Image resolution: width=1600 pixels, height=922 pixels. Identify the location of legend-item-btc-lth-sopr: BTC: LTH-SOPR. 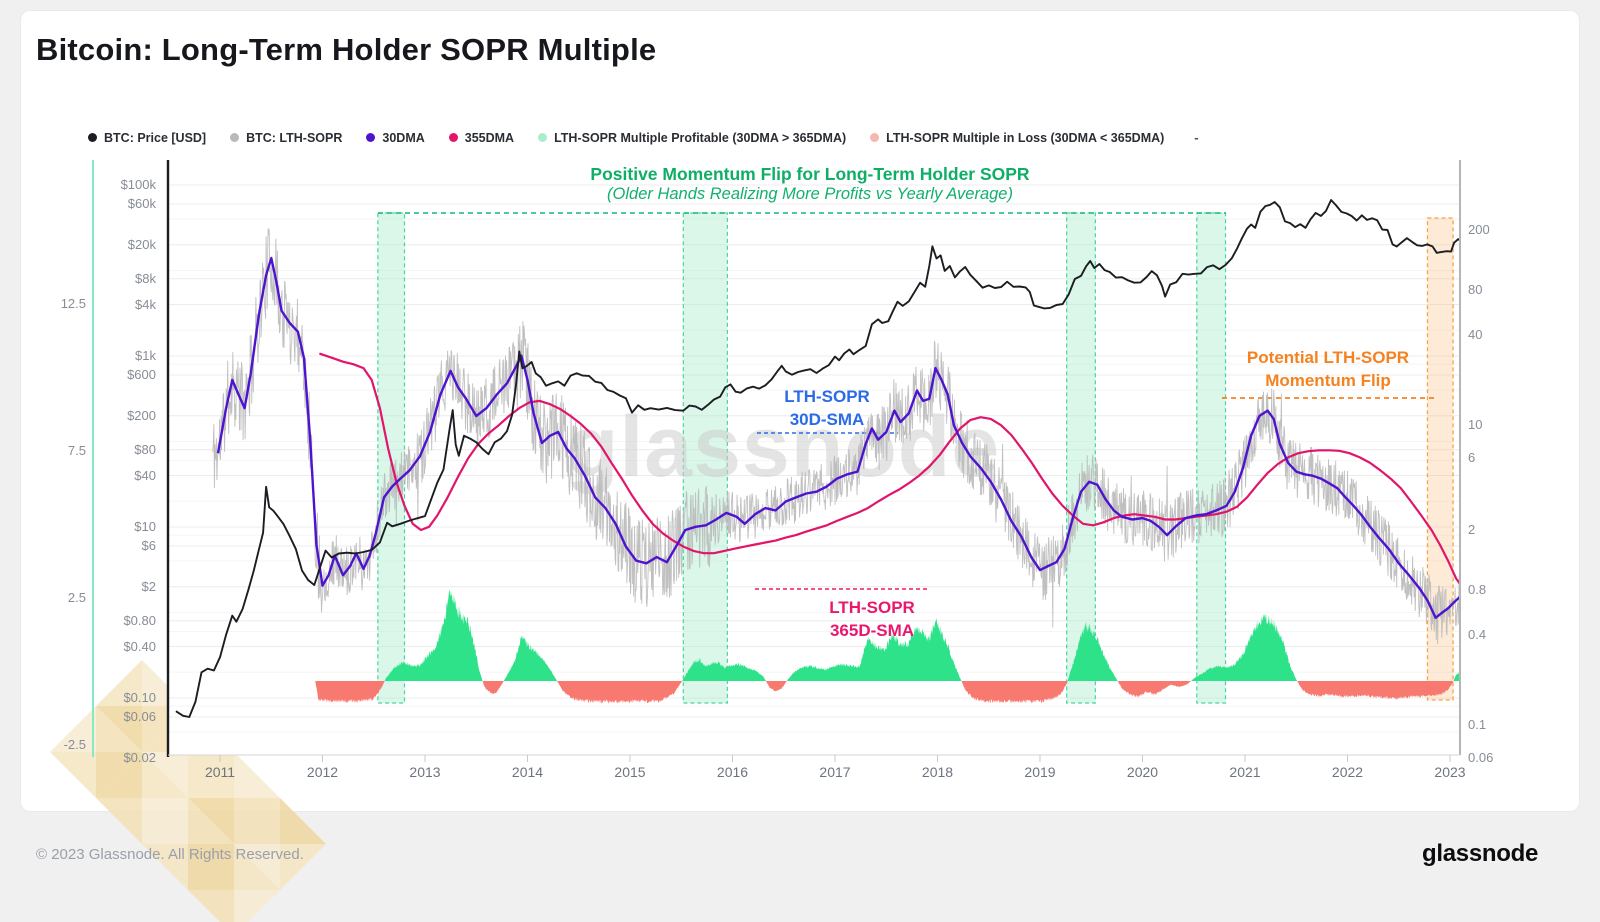
(286, 138).